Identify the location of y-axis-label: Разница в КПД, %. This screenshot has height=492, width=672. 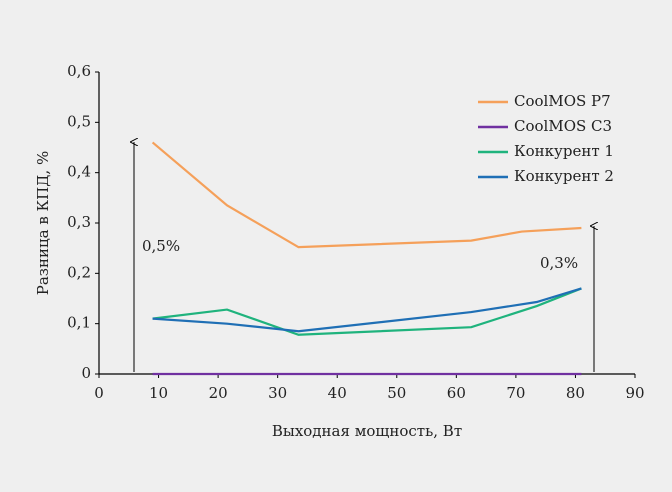
(43, 223).